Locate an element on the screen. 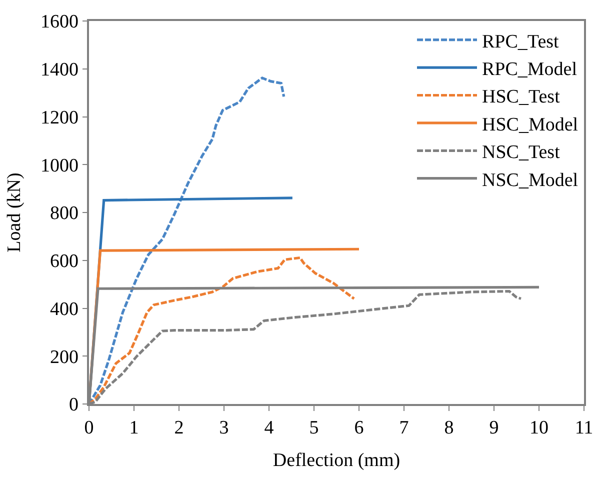  y-tick-label: 1600 is located at coordinates (59, 22).